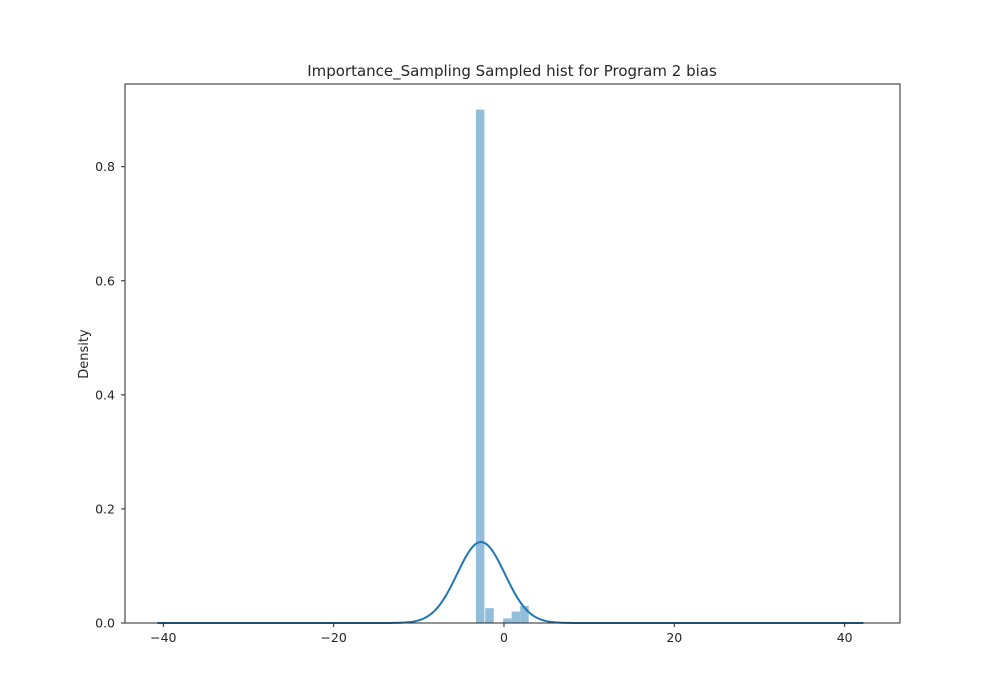 The height and width of the screenshot is (700, 1000). I want to click on y-axis-ticks: 0.0 0.2 0.4 0.6 0.8, so click(110, 395).